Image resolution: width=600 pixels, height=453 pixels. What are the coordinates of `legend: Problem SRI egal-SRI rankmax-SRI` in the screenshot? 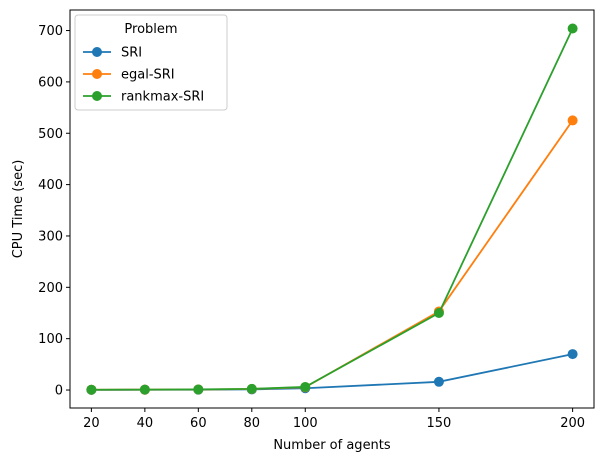 It's located at (151, 62).